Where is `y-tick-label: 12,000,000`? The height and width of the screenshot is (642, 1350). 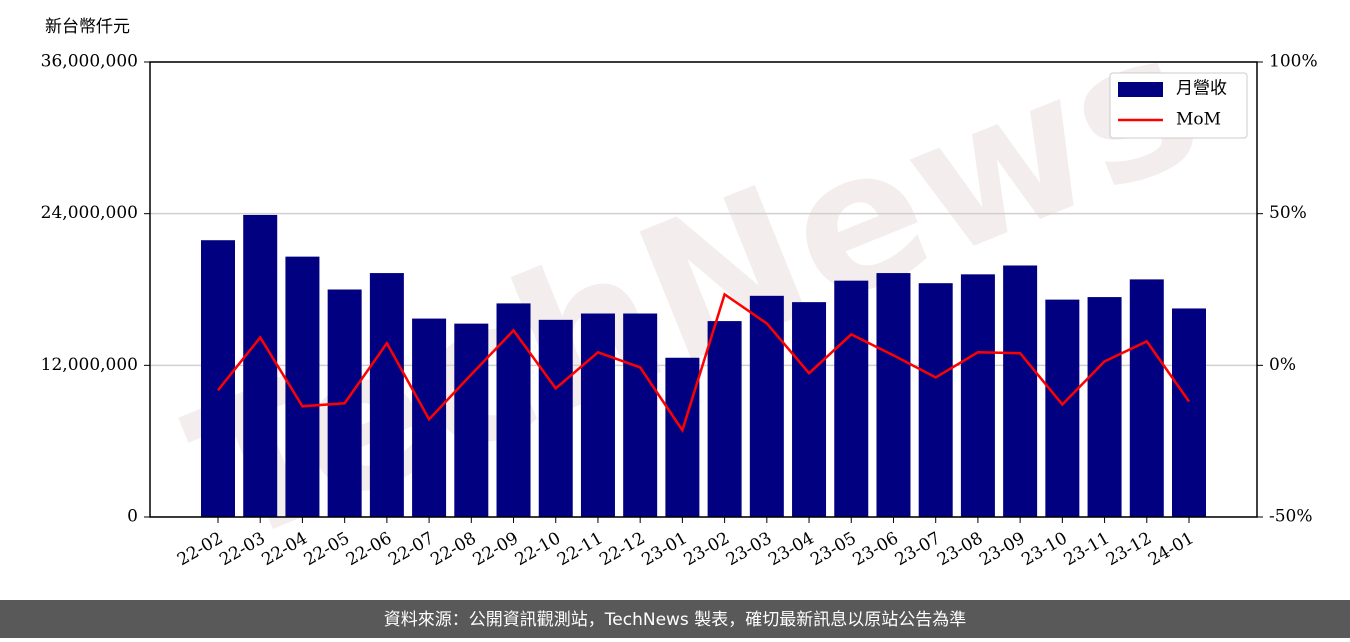
y-tick-label: 12,000,000 is located at coordinates (89, 365).